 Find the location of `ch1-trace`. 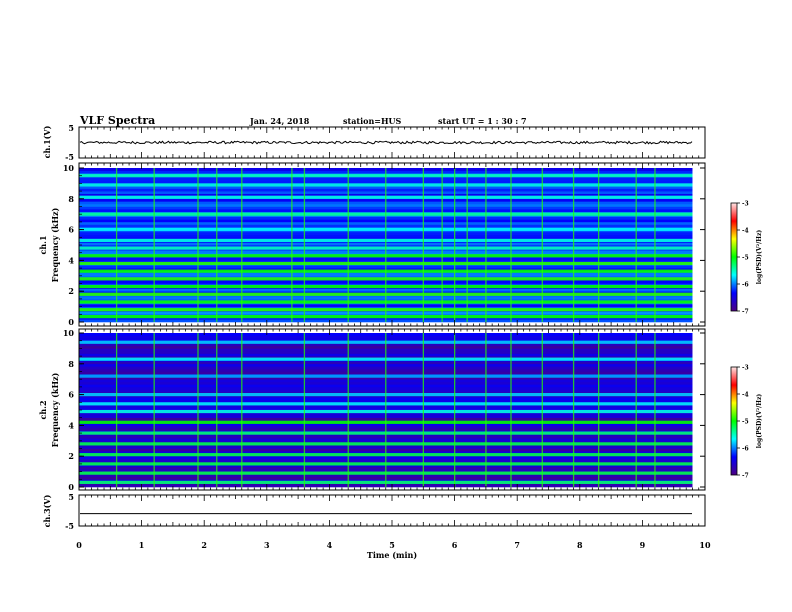

ch1-trace is located at coordinates (386, 142).